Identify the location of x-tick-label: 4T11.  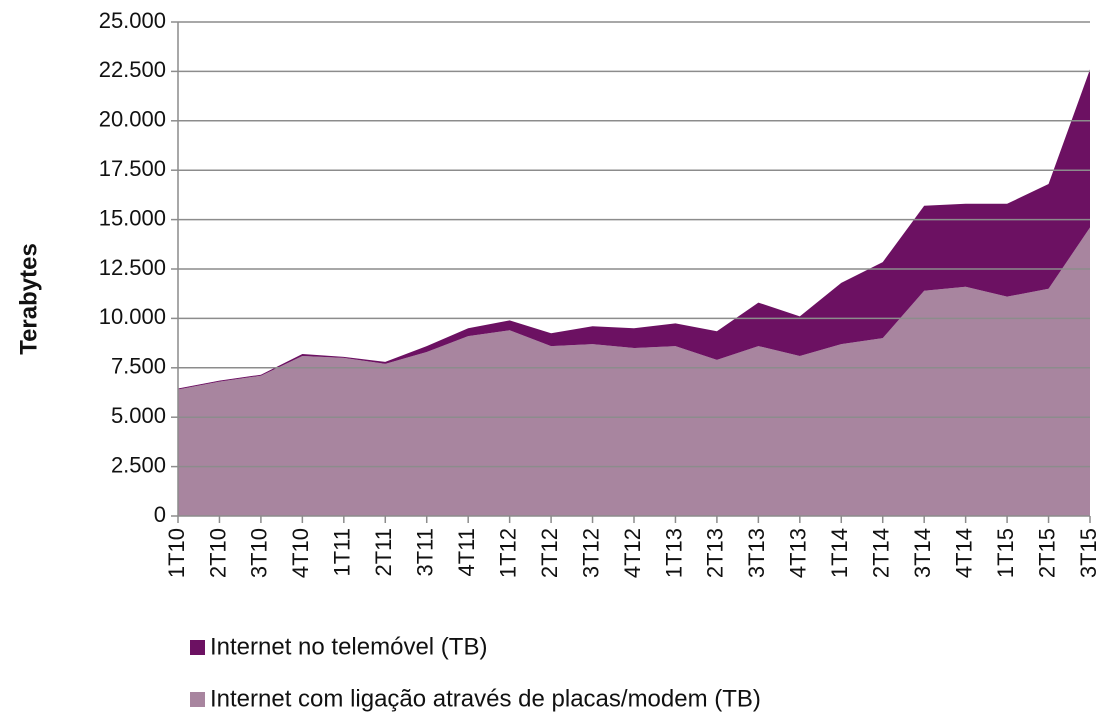
(466, 552).